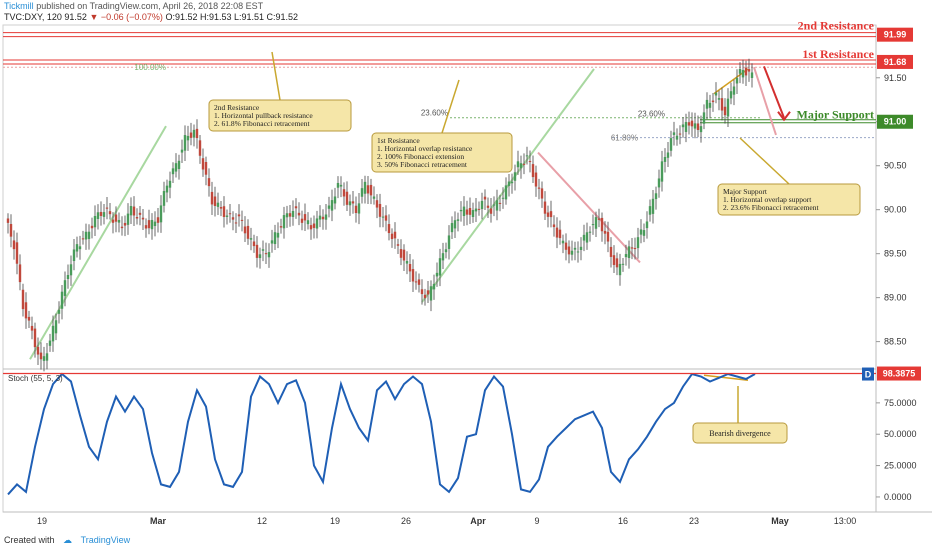 The width and height of the screenshot is (932, 550). Describe the element at coordinates (75, 17) in the screenshot. I see `last-price: 91.52` at that location.